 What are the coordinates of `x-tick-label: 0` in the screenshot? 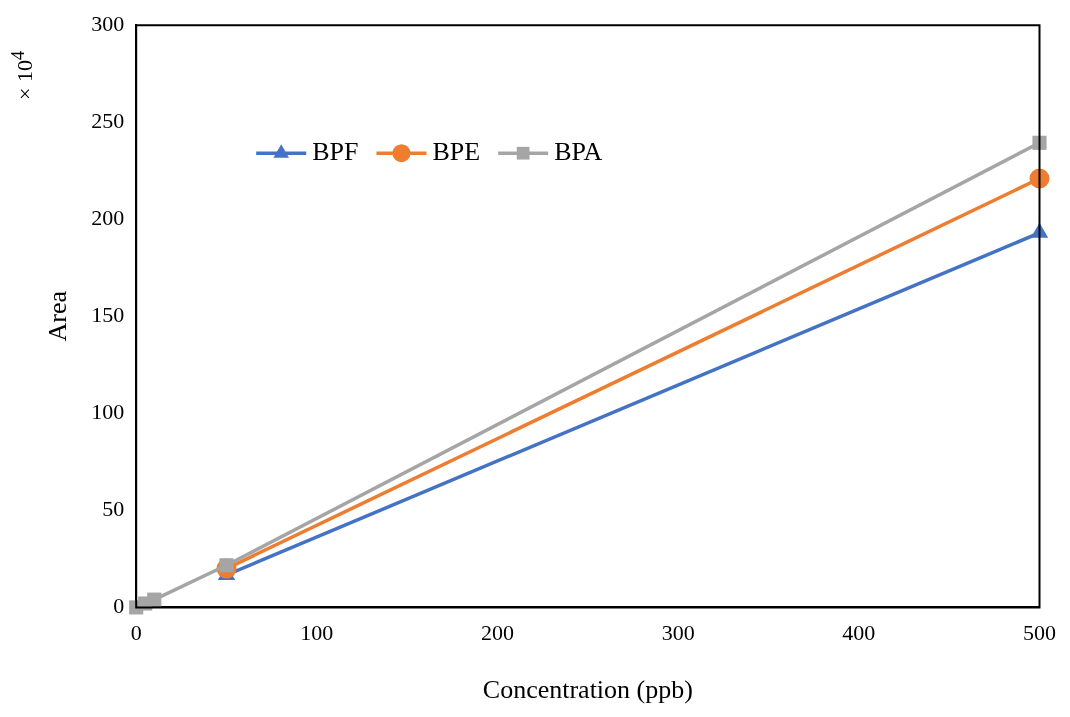 It's located at (136, 633).